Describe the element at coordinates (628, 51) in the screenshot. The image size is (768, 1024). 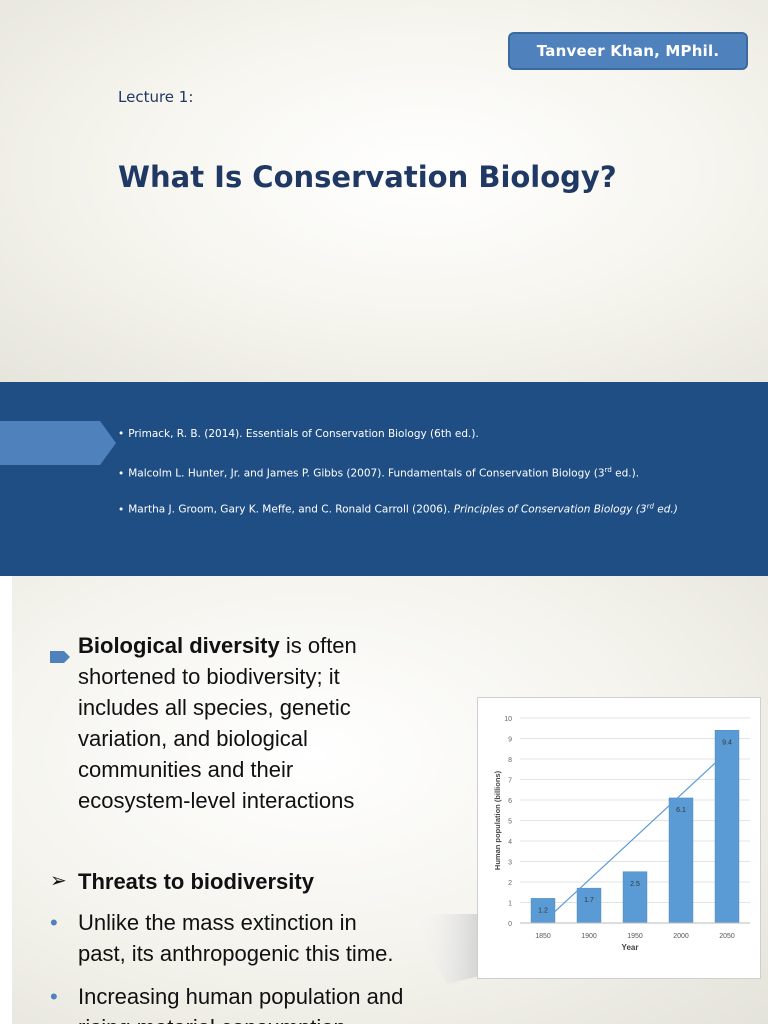
I see `author-badge: Tanveer Khan, MPhil.` at that location.